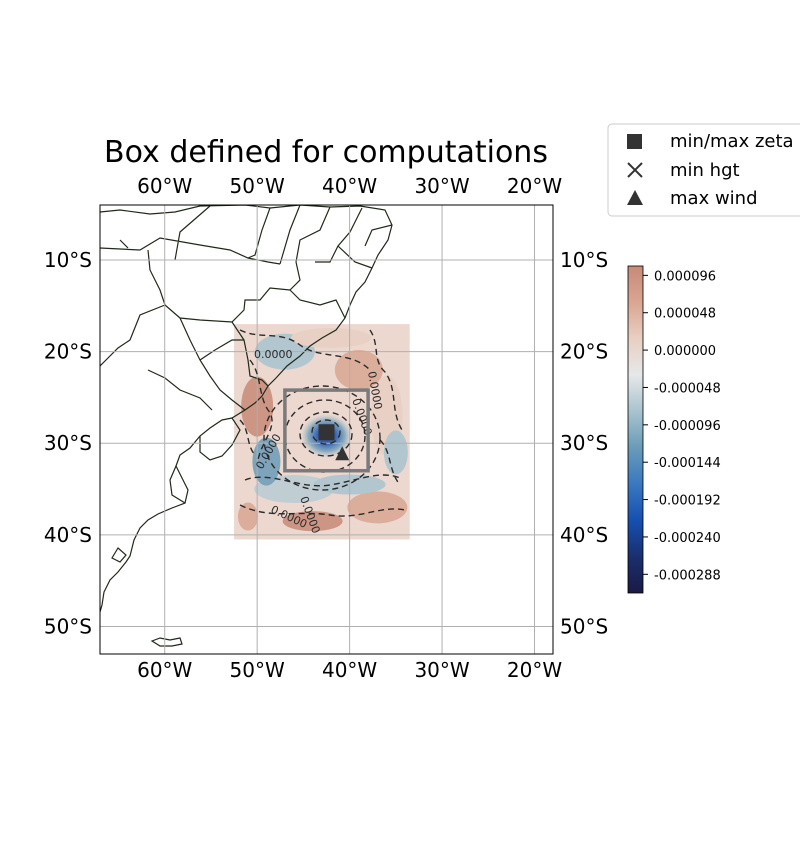  Describe the element at coordinates (273, 354) in the screenshot. I see `contour-label: 0.0000` at that location.